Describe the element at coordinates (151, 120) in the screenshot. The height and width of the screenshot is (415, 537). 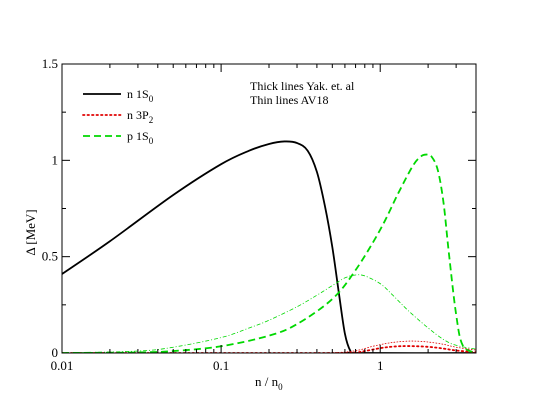
I see `legend-label-subscript: 2` at that location.